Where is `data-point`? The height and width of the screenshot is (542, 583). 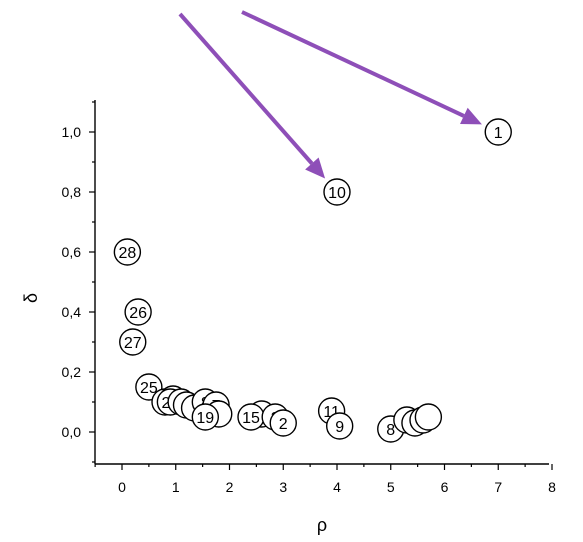 data-point is located at coordinates (428, 417).